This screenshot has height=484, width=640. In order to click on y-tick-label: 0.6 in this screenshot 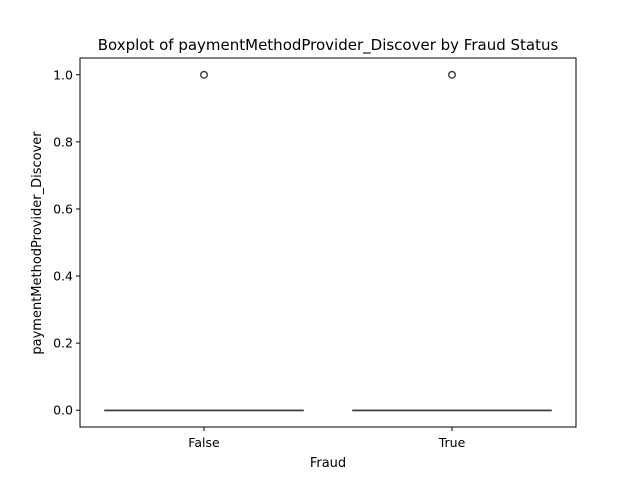, I will do `click(63, 208)`.